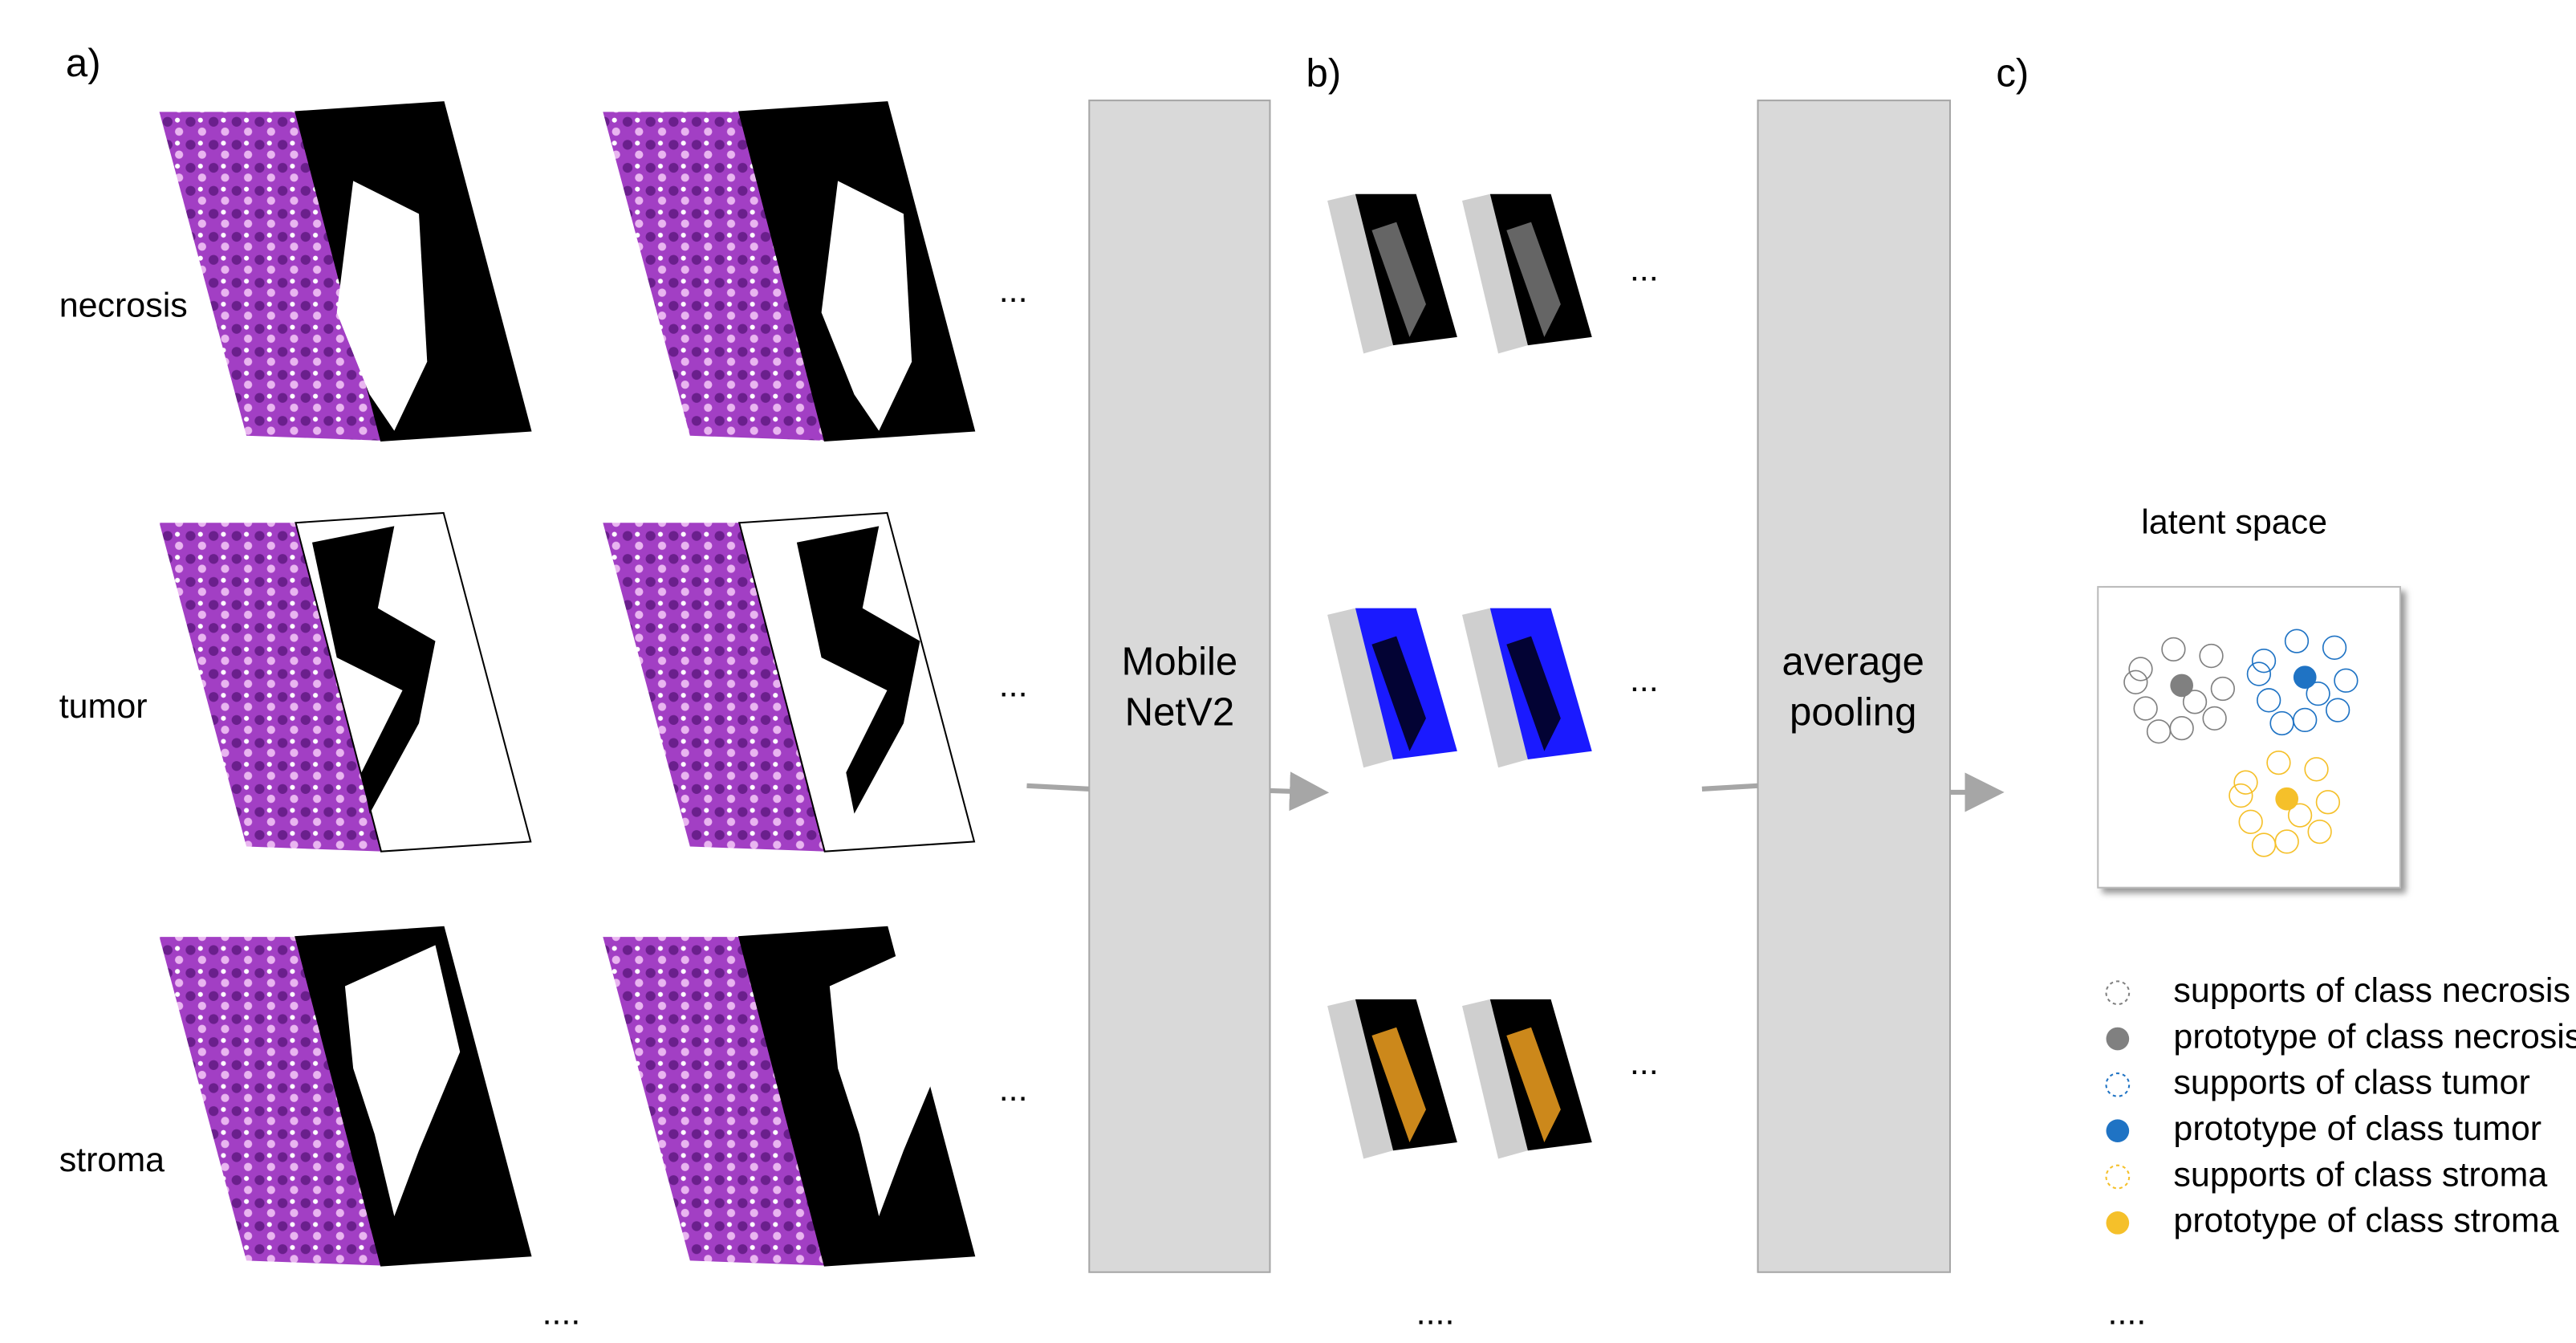  I want to click on block-label: pooling, so click(1853, 713).